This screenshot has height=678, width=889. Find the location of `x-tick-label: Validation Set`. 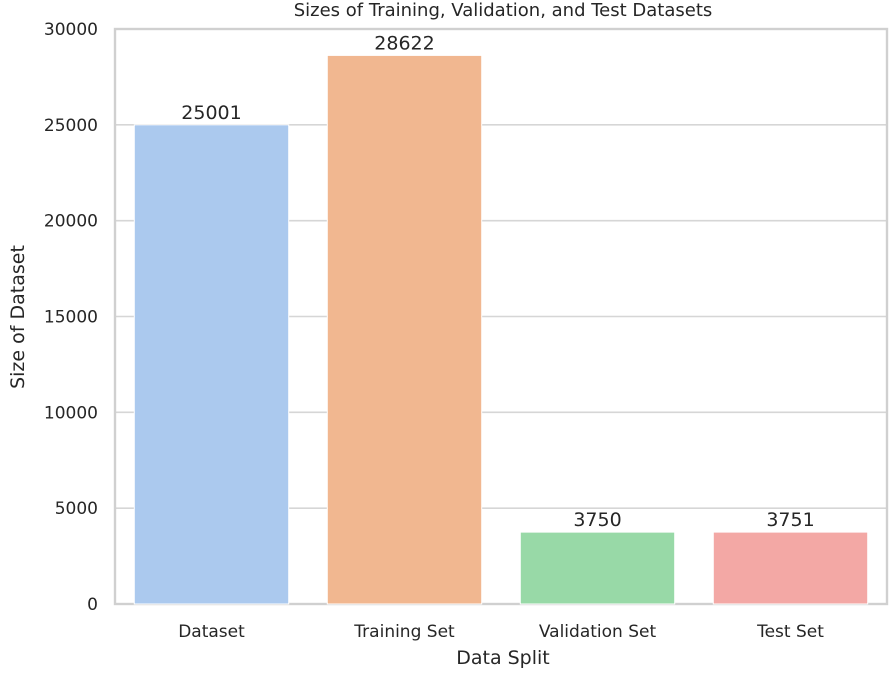

x-tick-label: Validation Set is located at coordinates (598, 632).